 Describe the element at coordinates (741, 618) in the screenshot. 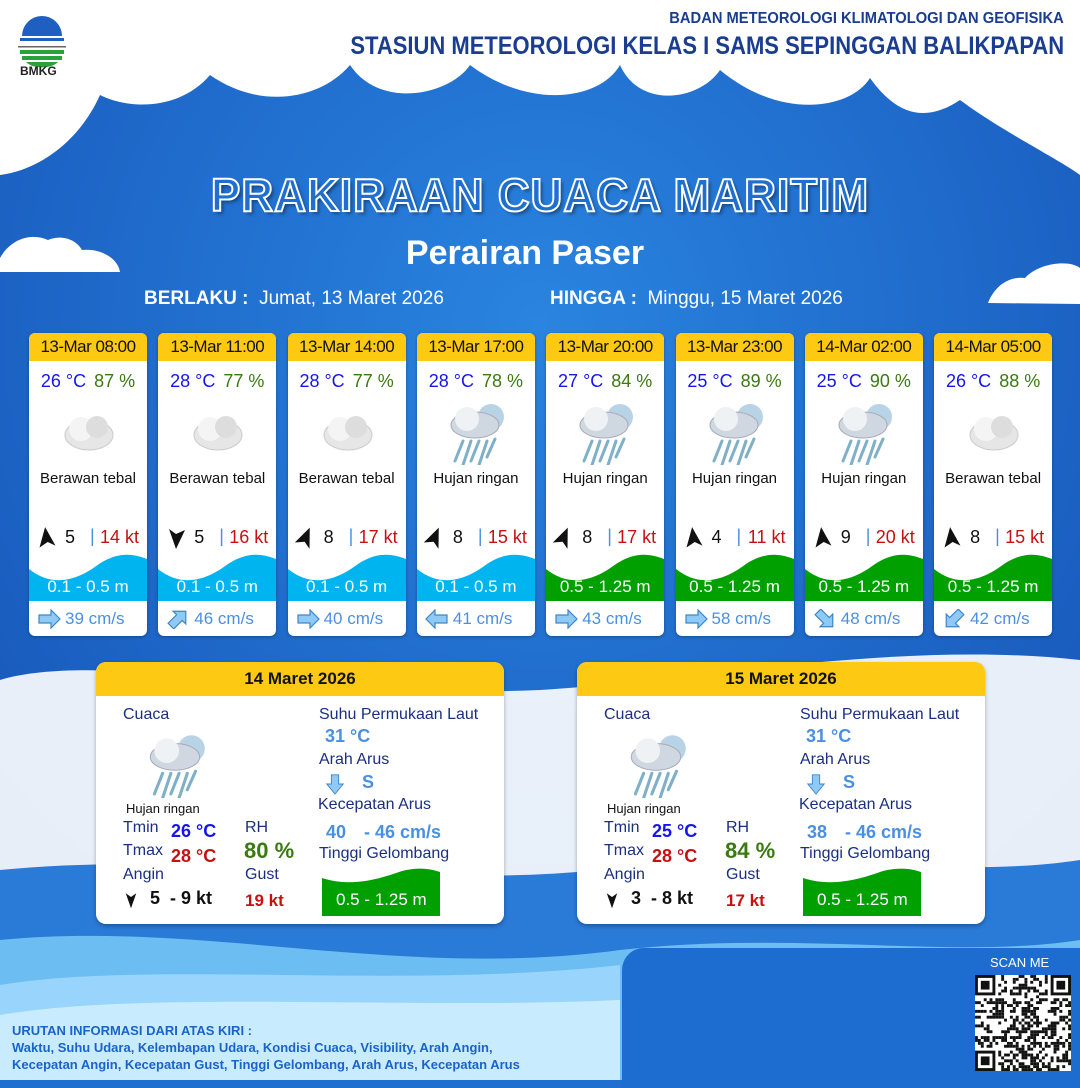

I see `current-speed: 58 cm/s` at that location.